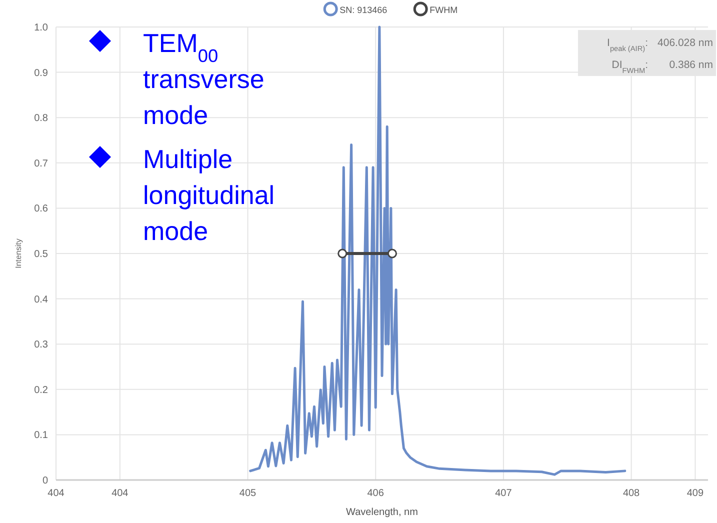 The width and height of the screenshot is (717, 523). Describe the element at coordinates (375, 493) in the screenshot. I see `x-tick-label: 406` at that location.